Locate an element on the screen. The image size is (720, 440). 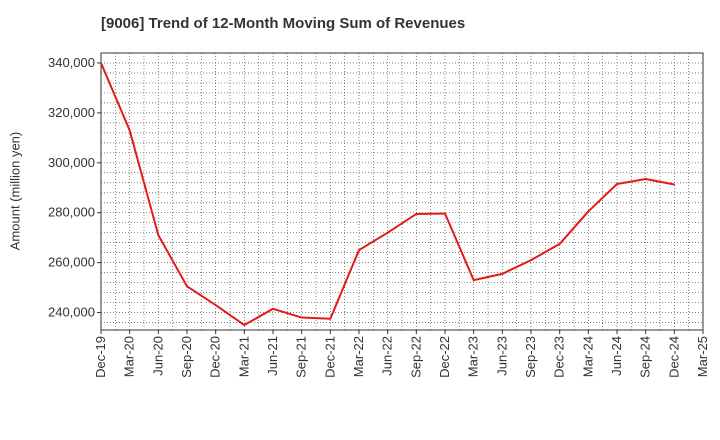
x-tick-label: Sep-24 is located at coordinates (645, 357).